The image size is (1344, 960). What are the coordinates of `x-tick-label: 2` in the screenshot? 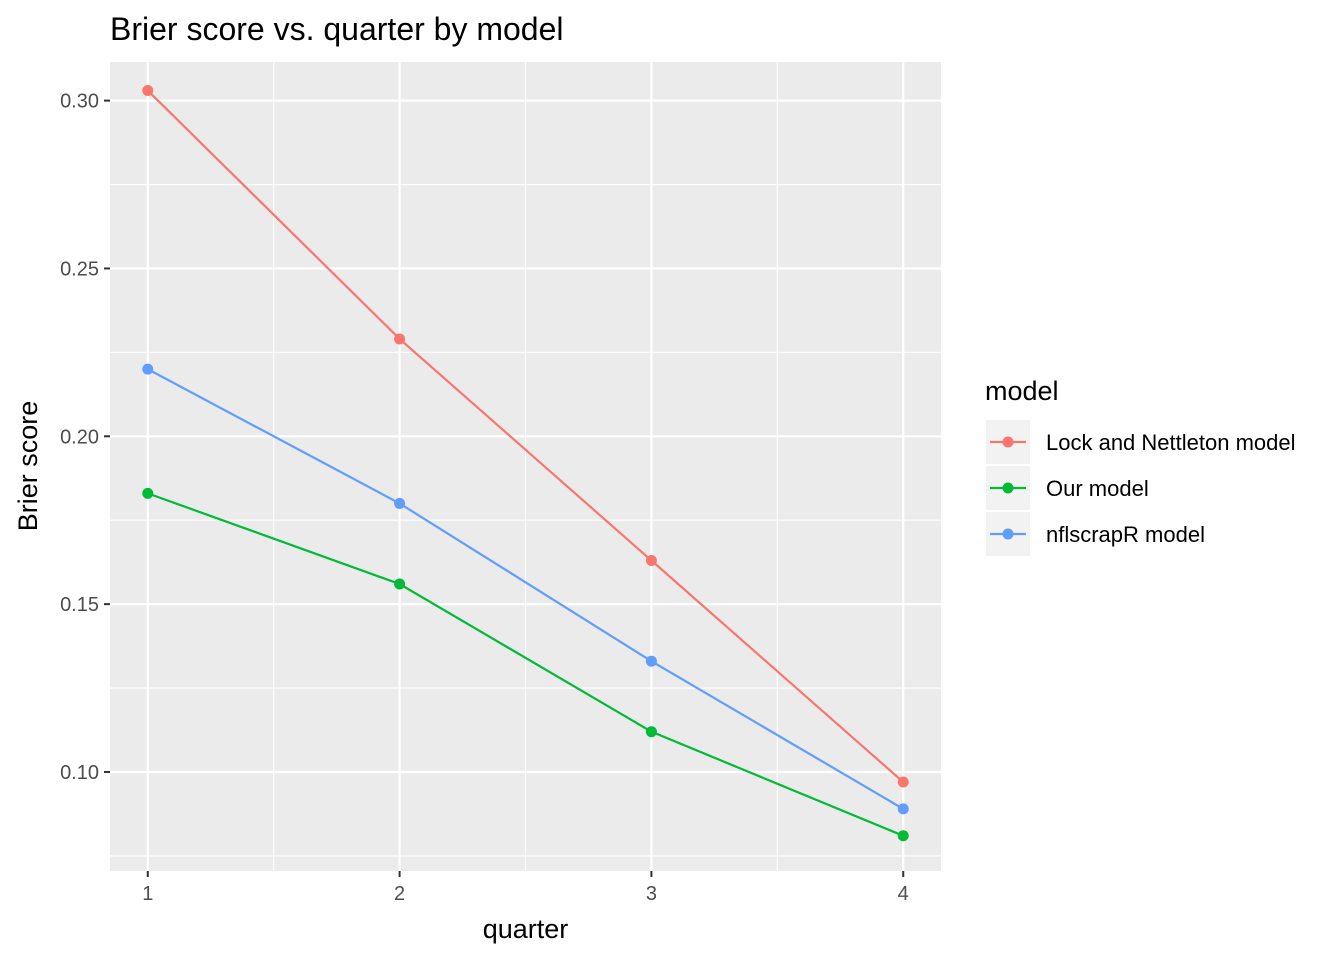 It's located at (399, 894).